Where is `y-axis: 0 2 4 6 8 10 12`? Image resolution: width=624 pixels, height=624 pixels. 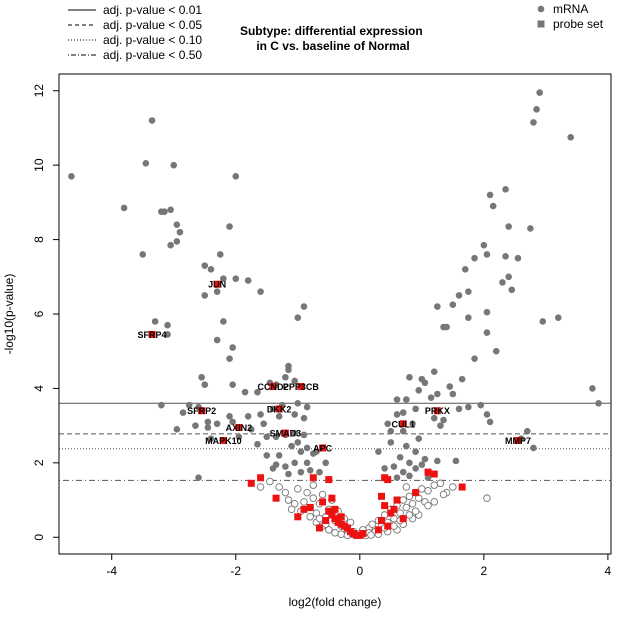 y-axis: 0 2 4 6 8 10 12 is located at coordinates (46, 312).